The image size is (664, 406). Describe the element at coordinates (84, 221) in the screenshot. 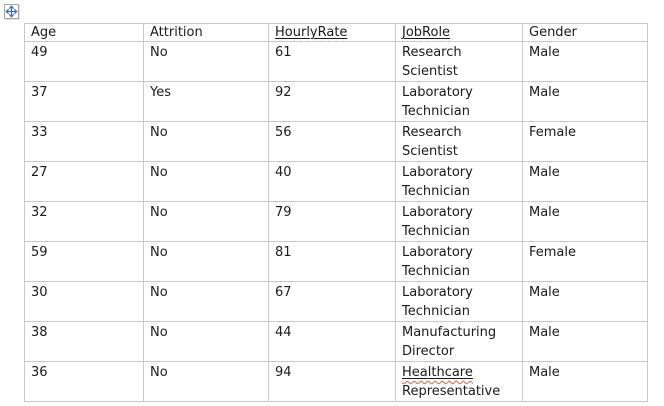

I see `cell-age: 32` at that location.